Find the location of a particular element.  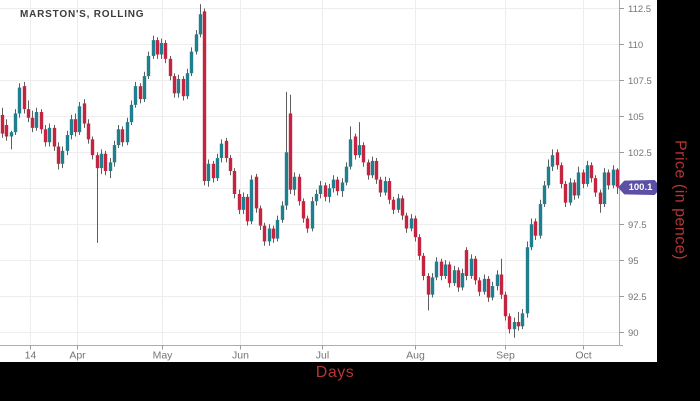

y-tick-label: 112.5 is located at coordinates (639, 9).